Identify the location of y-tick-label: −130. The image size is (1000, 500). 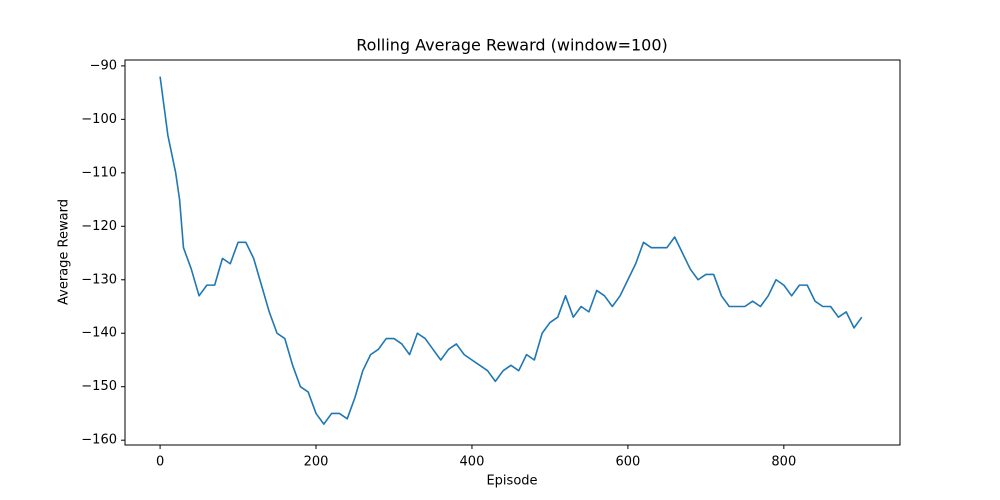
(99, 279).